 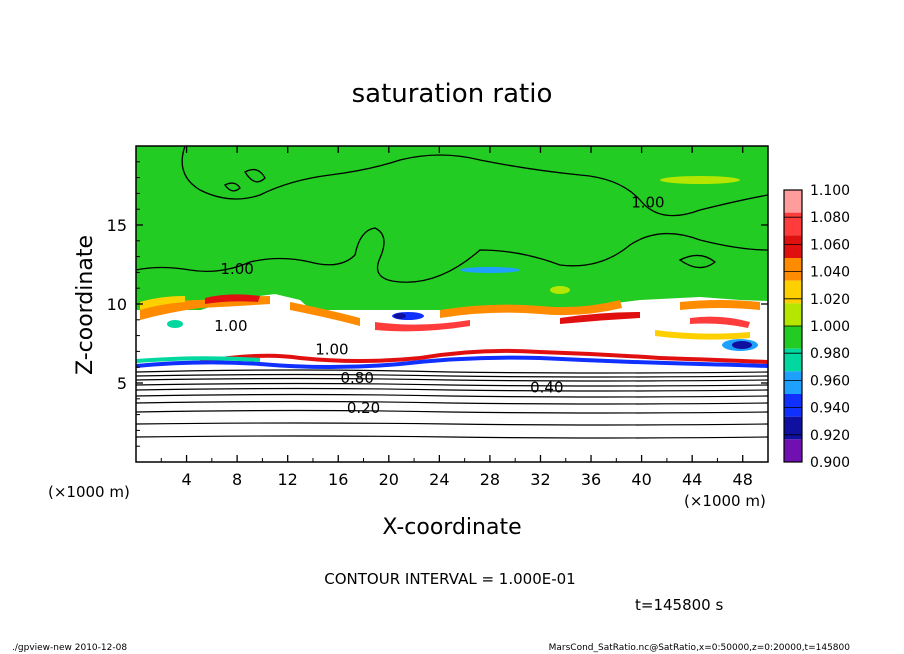 I want to click on y-tick-label: 15, so click(x=117, y=225).